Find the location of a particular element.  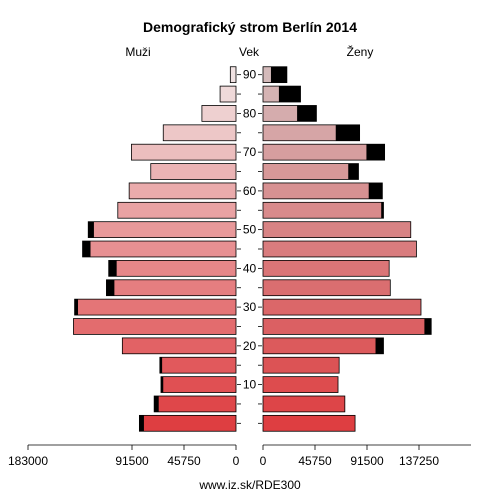

male-bar-90+ is located at coordinates (233, 75).